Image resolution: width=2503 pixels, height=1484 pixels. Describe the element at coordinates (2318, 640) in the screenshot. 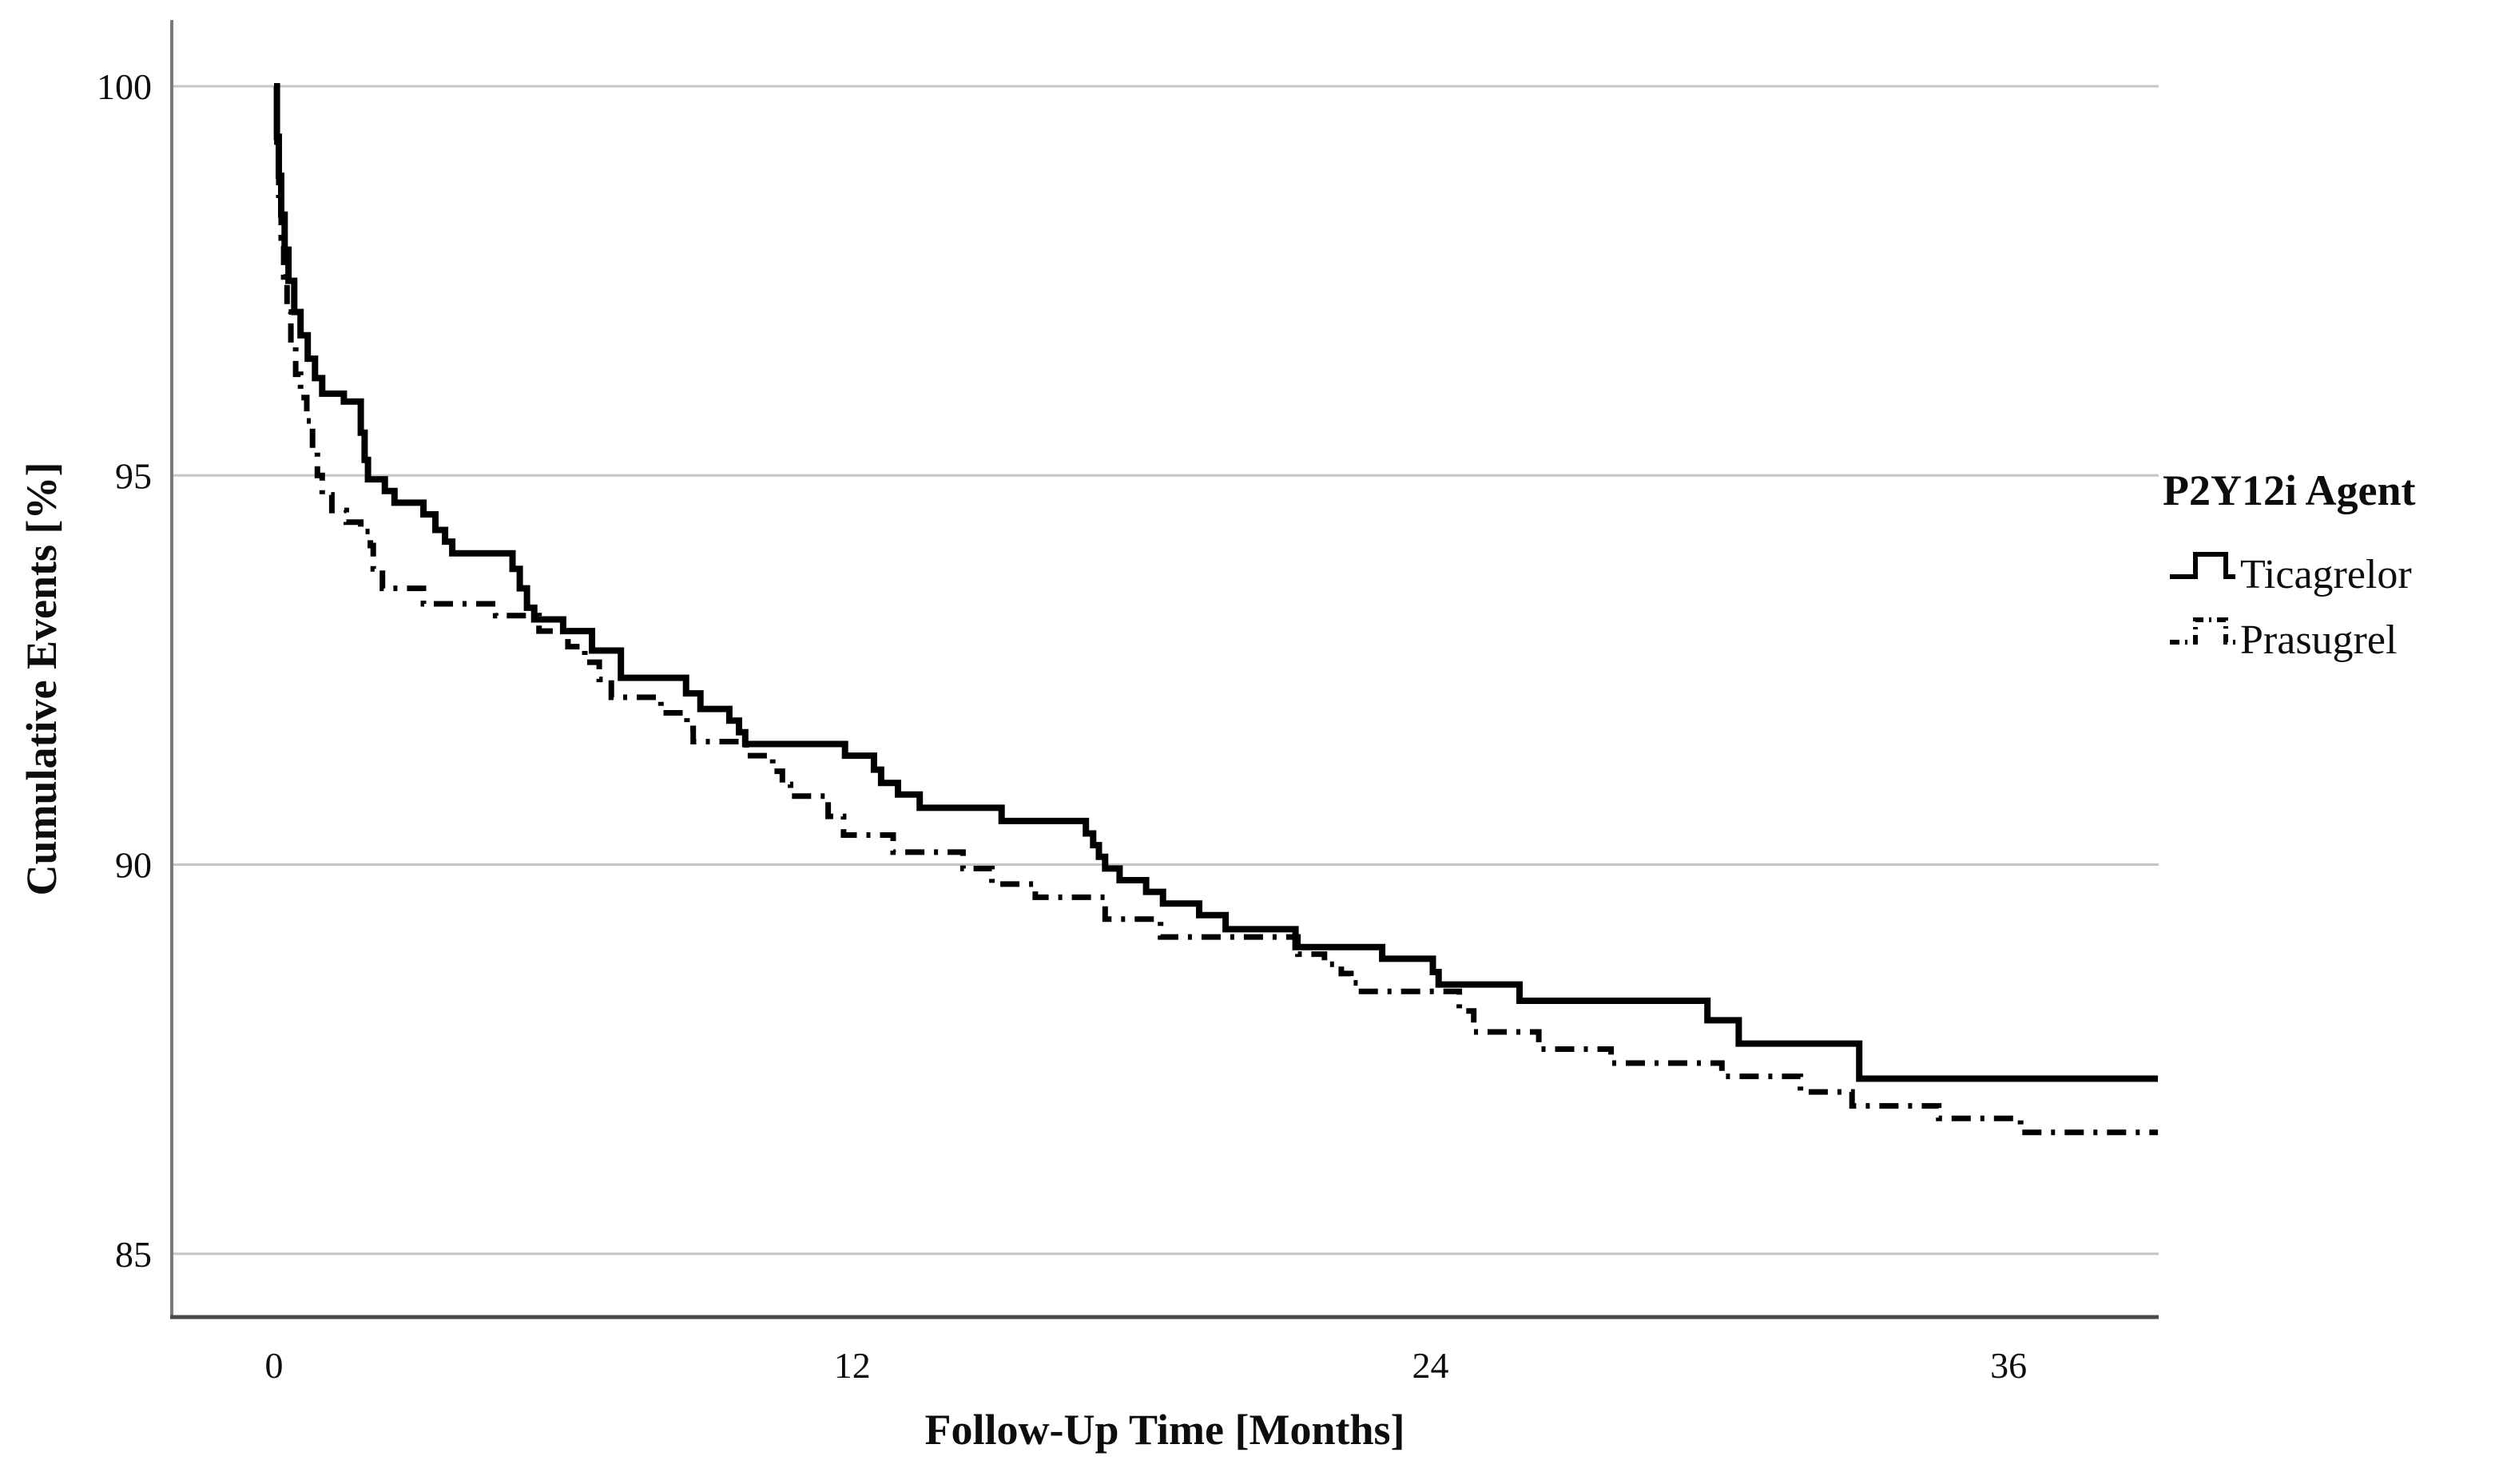

I see `legend-label-prasugrel: Prasugrel` at that location.